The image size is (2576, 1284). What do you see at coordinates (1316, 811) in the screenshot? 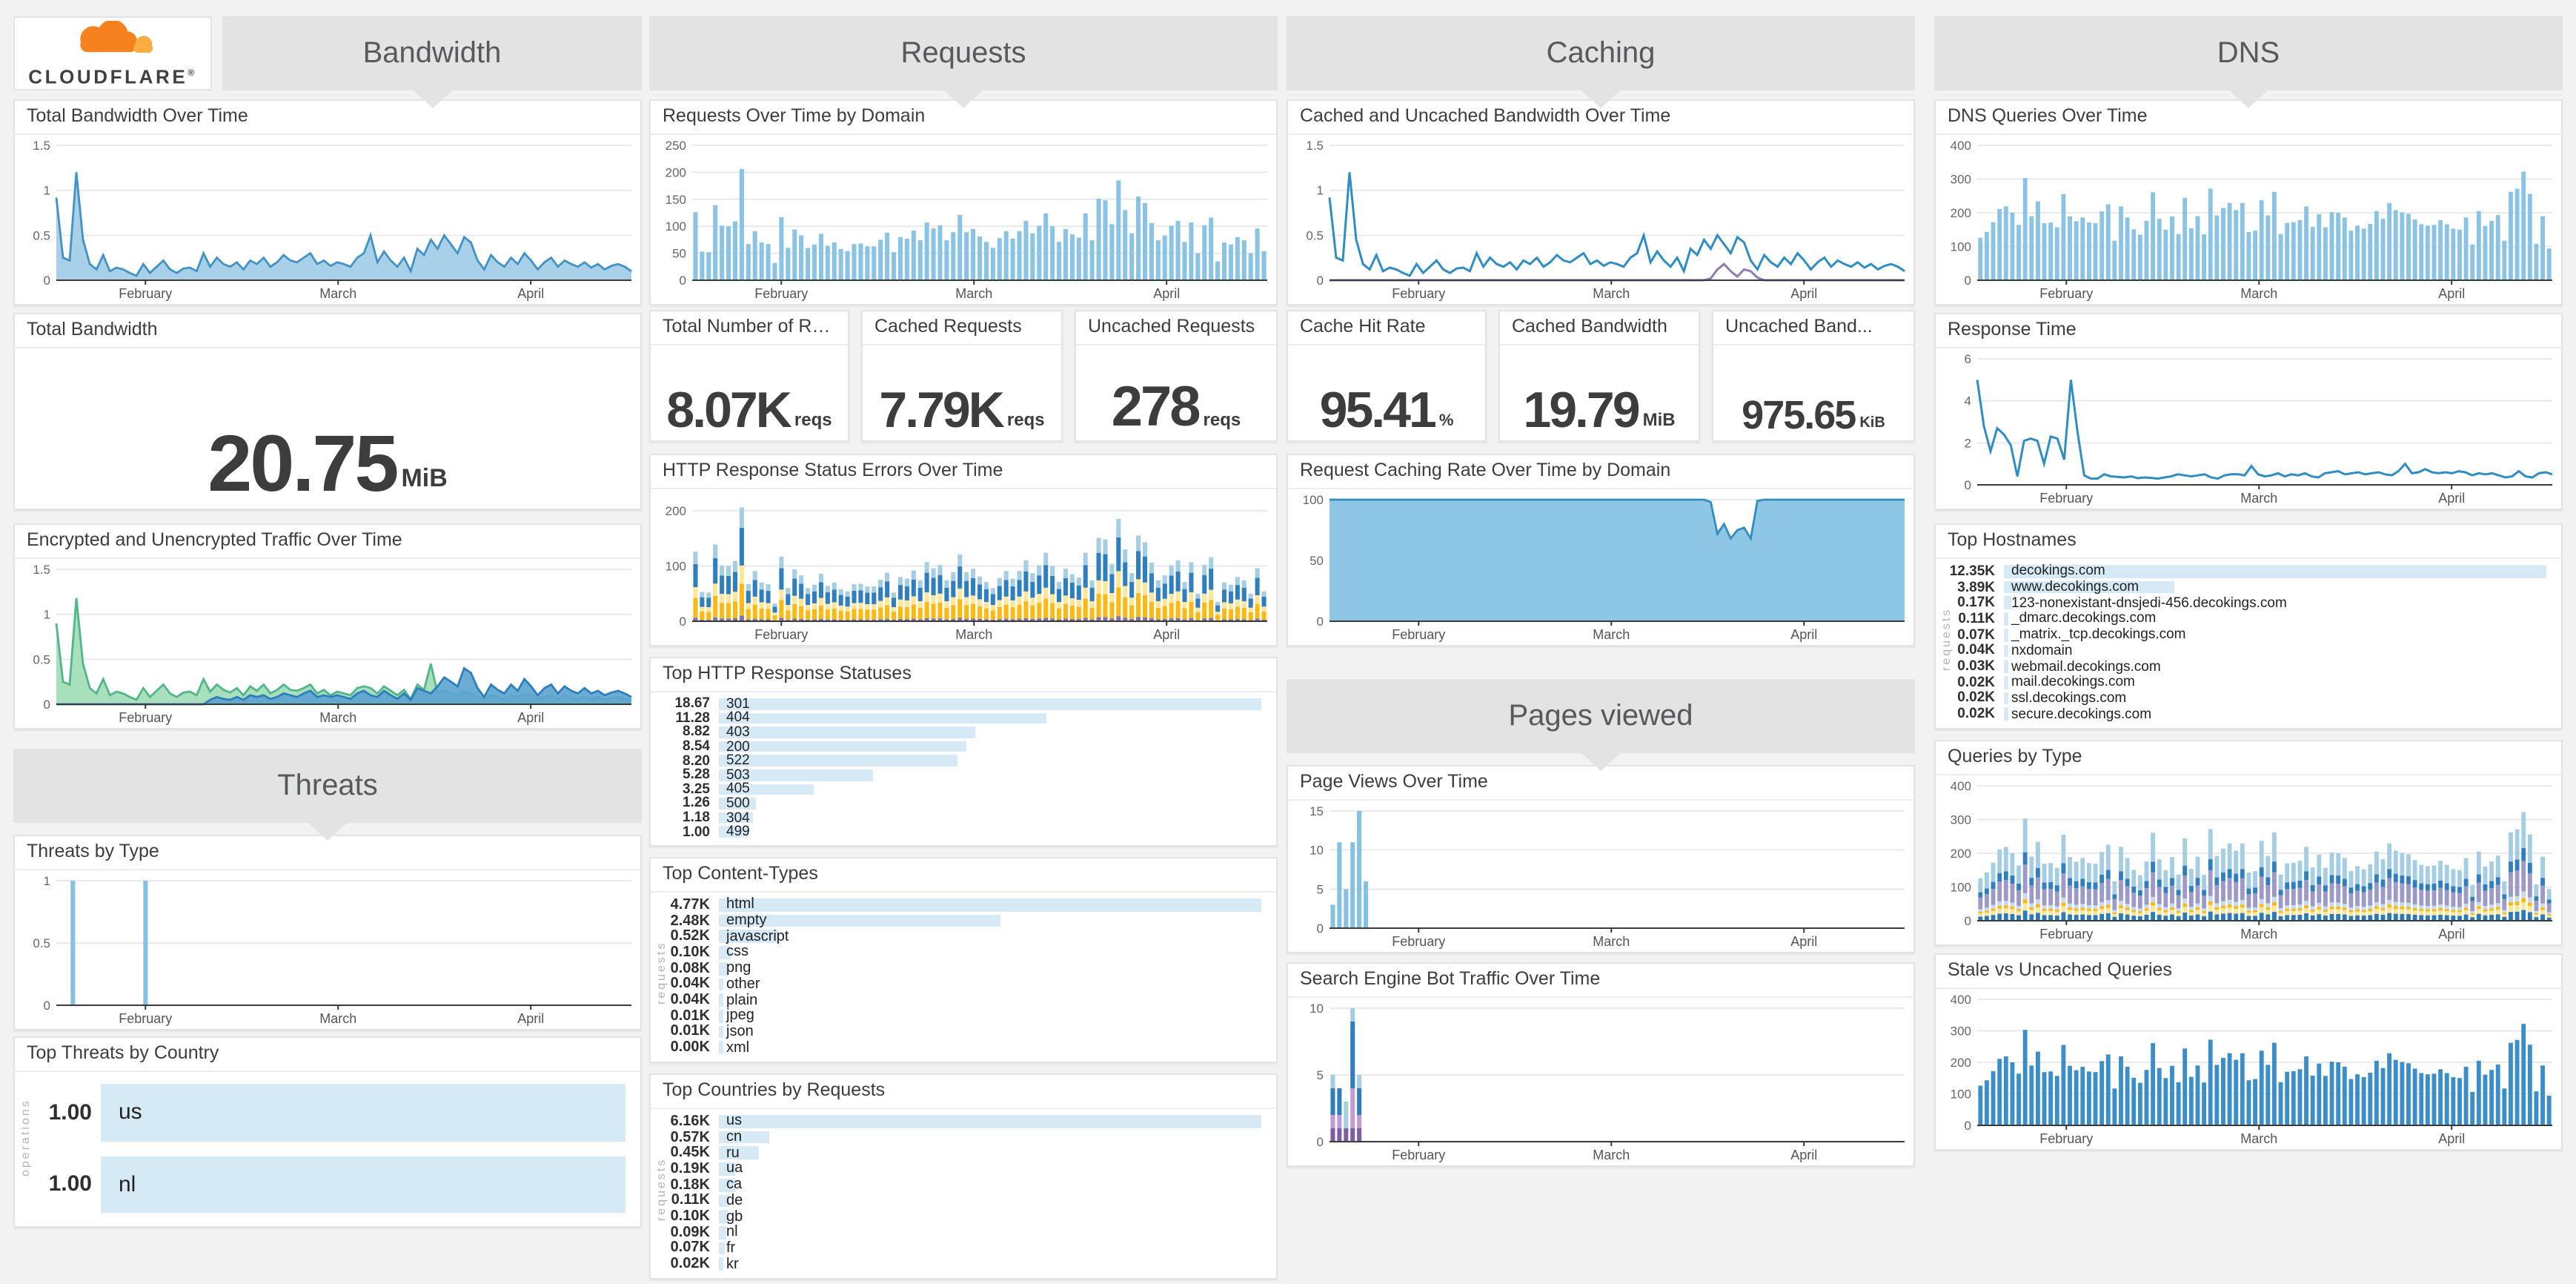
I see `svg-text: 15` at bounding box center [1316, 811].